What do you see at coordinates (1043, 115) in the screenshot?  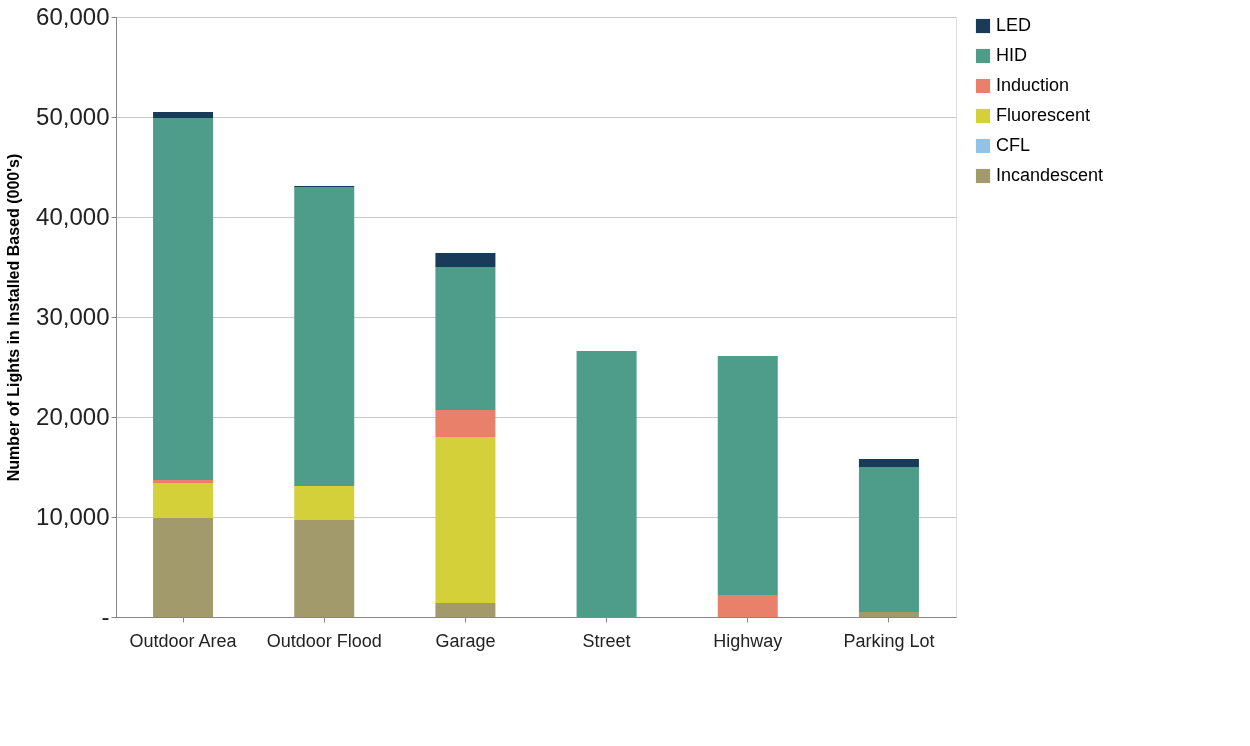 I see `legend-label: Fluorescent` at bounding box center [1043, 115].